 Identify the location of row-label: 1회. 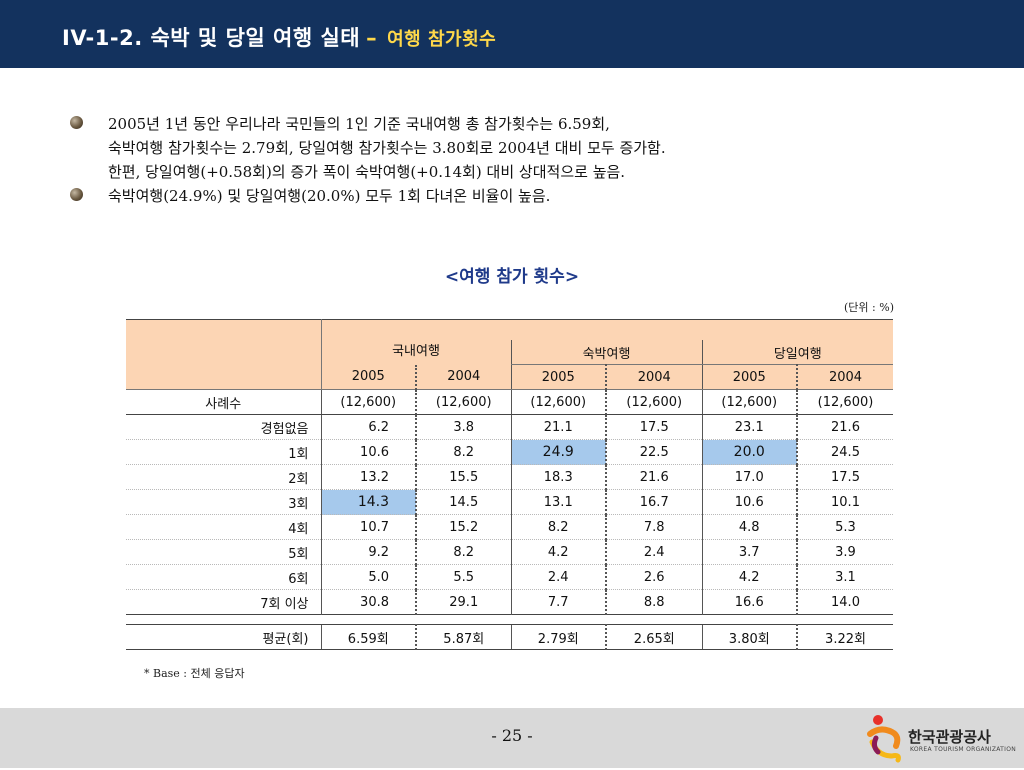
(223, 452).